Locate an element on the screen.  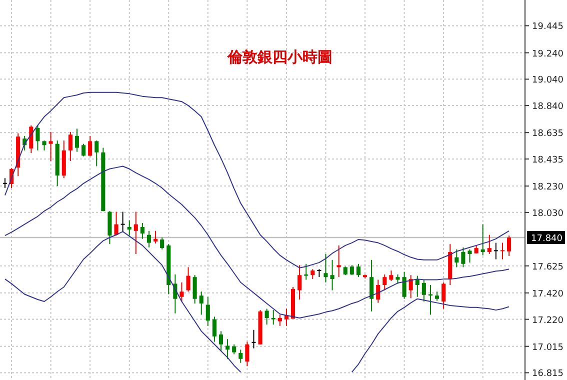
y-tick-label: 18.840 is located at coordinates (548, 107).